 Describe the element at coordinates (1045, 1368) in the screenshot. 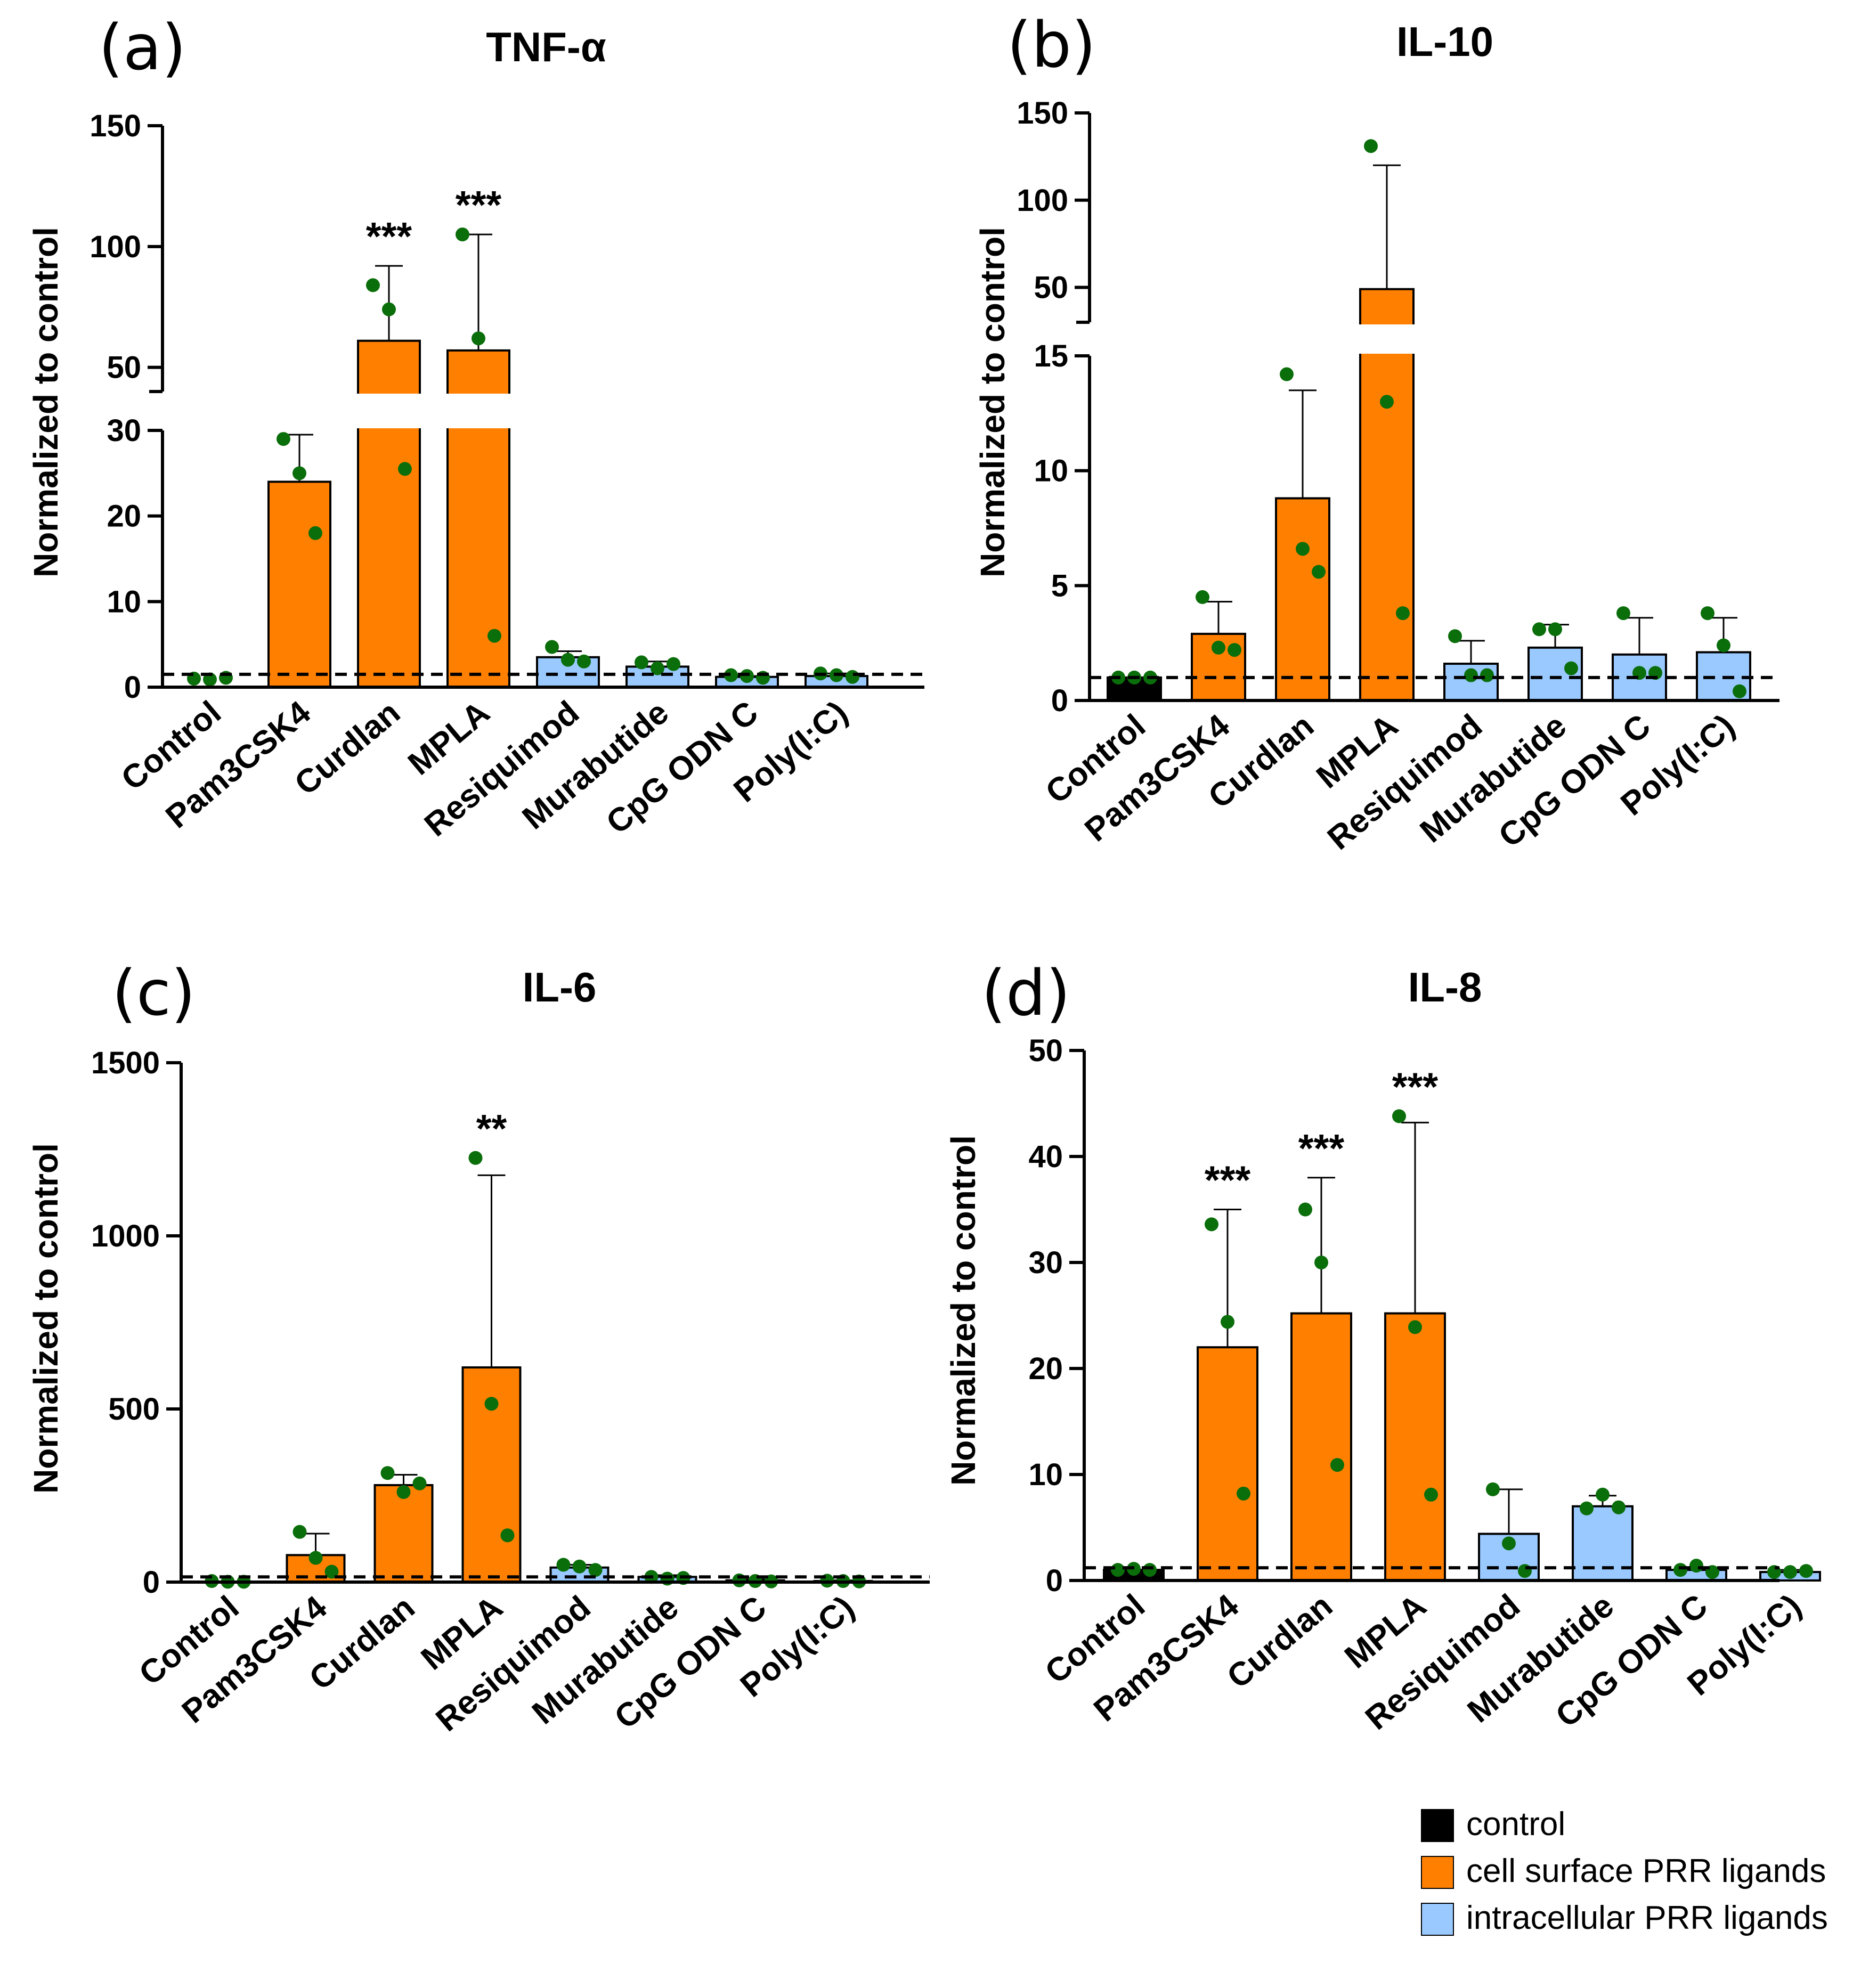

I see `panel-d-y-tick-label: 20` at that location.